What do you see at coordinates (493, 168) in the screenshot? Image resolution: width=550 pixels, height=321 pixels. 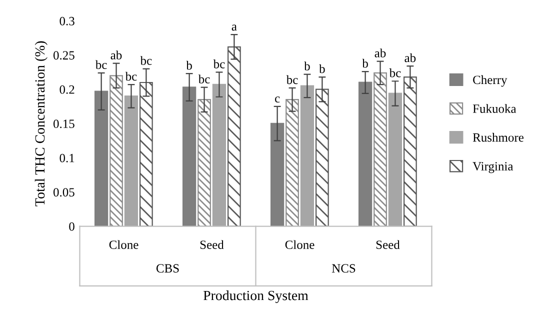 I see `legend-label: Virginia` at bounding box center [493, 168].